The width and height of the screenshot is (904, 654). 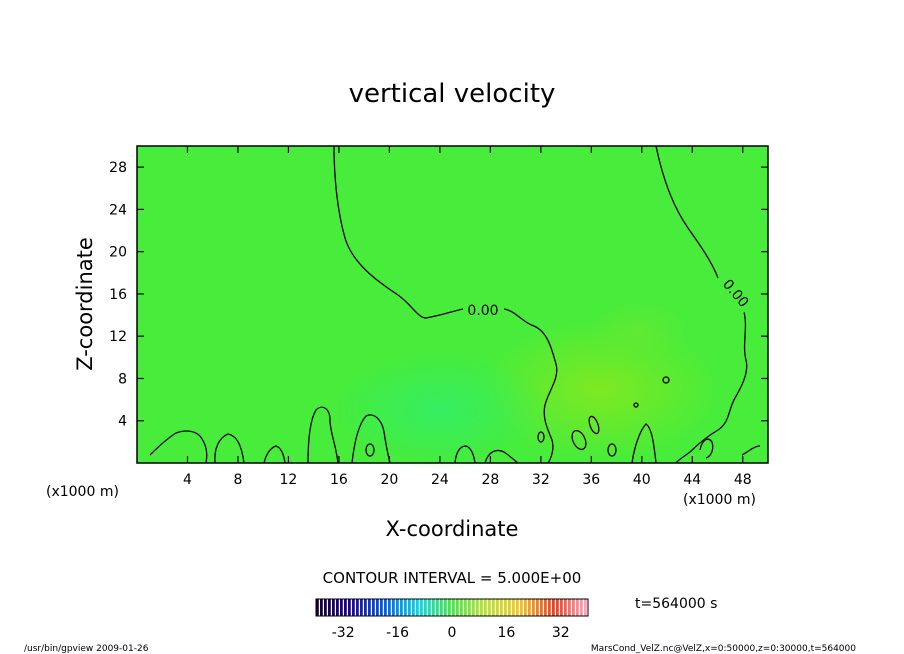 What do you see at coordinates (452, 578) in the screenshot?
I see `contour-interval-label: CONTOUR INTERVAL = 5.000E+00` at bounding box center [452, 578].